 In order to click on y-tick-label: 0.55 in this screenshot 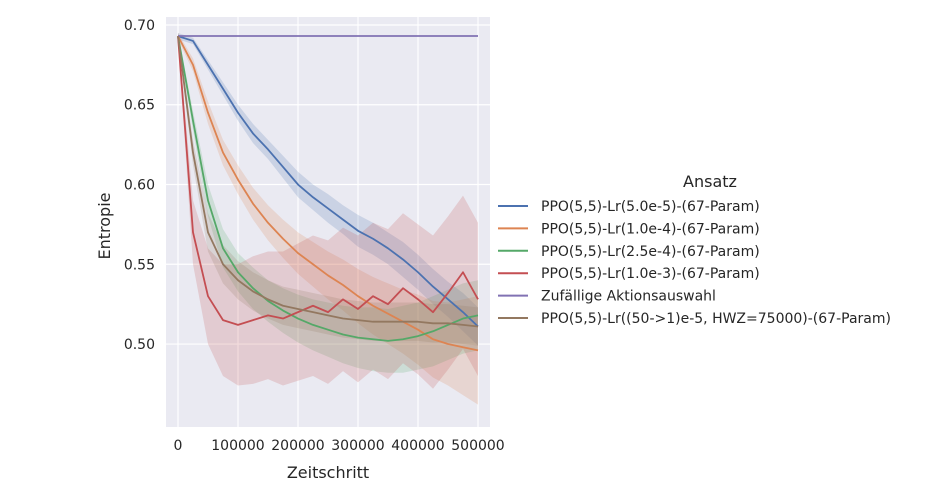, I will do `click(139, 265)`.